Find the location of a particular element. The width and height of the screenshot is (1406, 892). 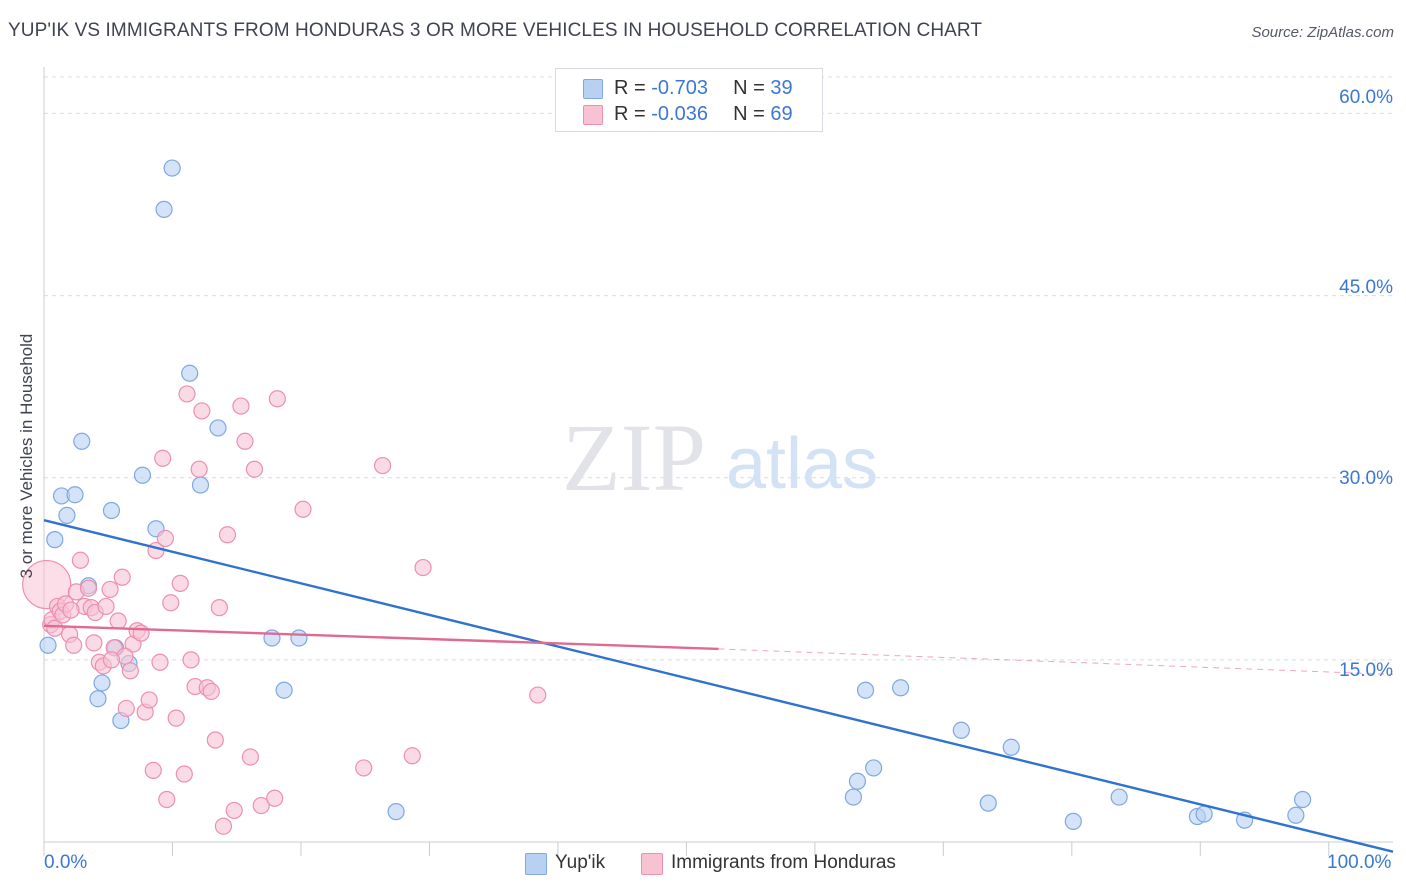

bottom-legend-label-honduras: Immigrants from Honduras is located at coordinates (783, 862).